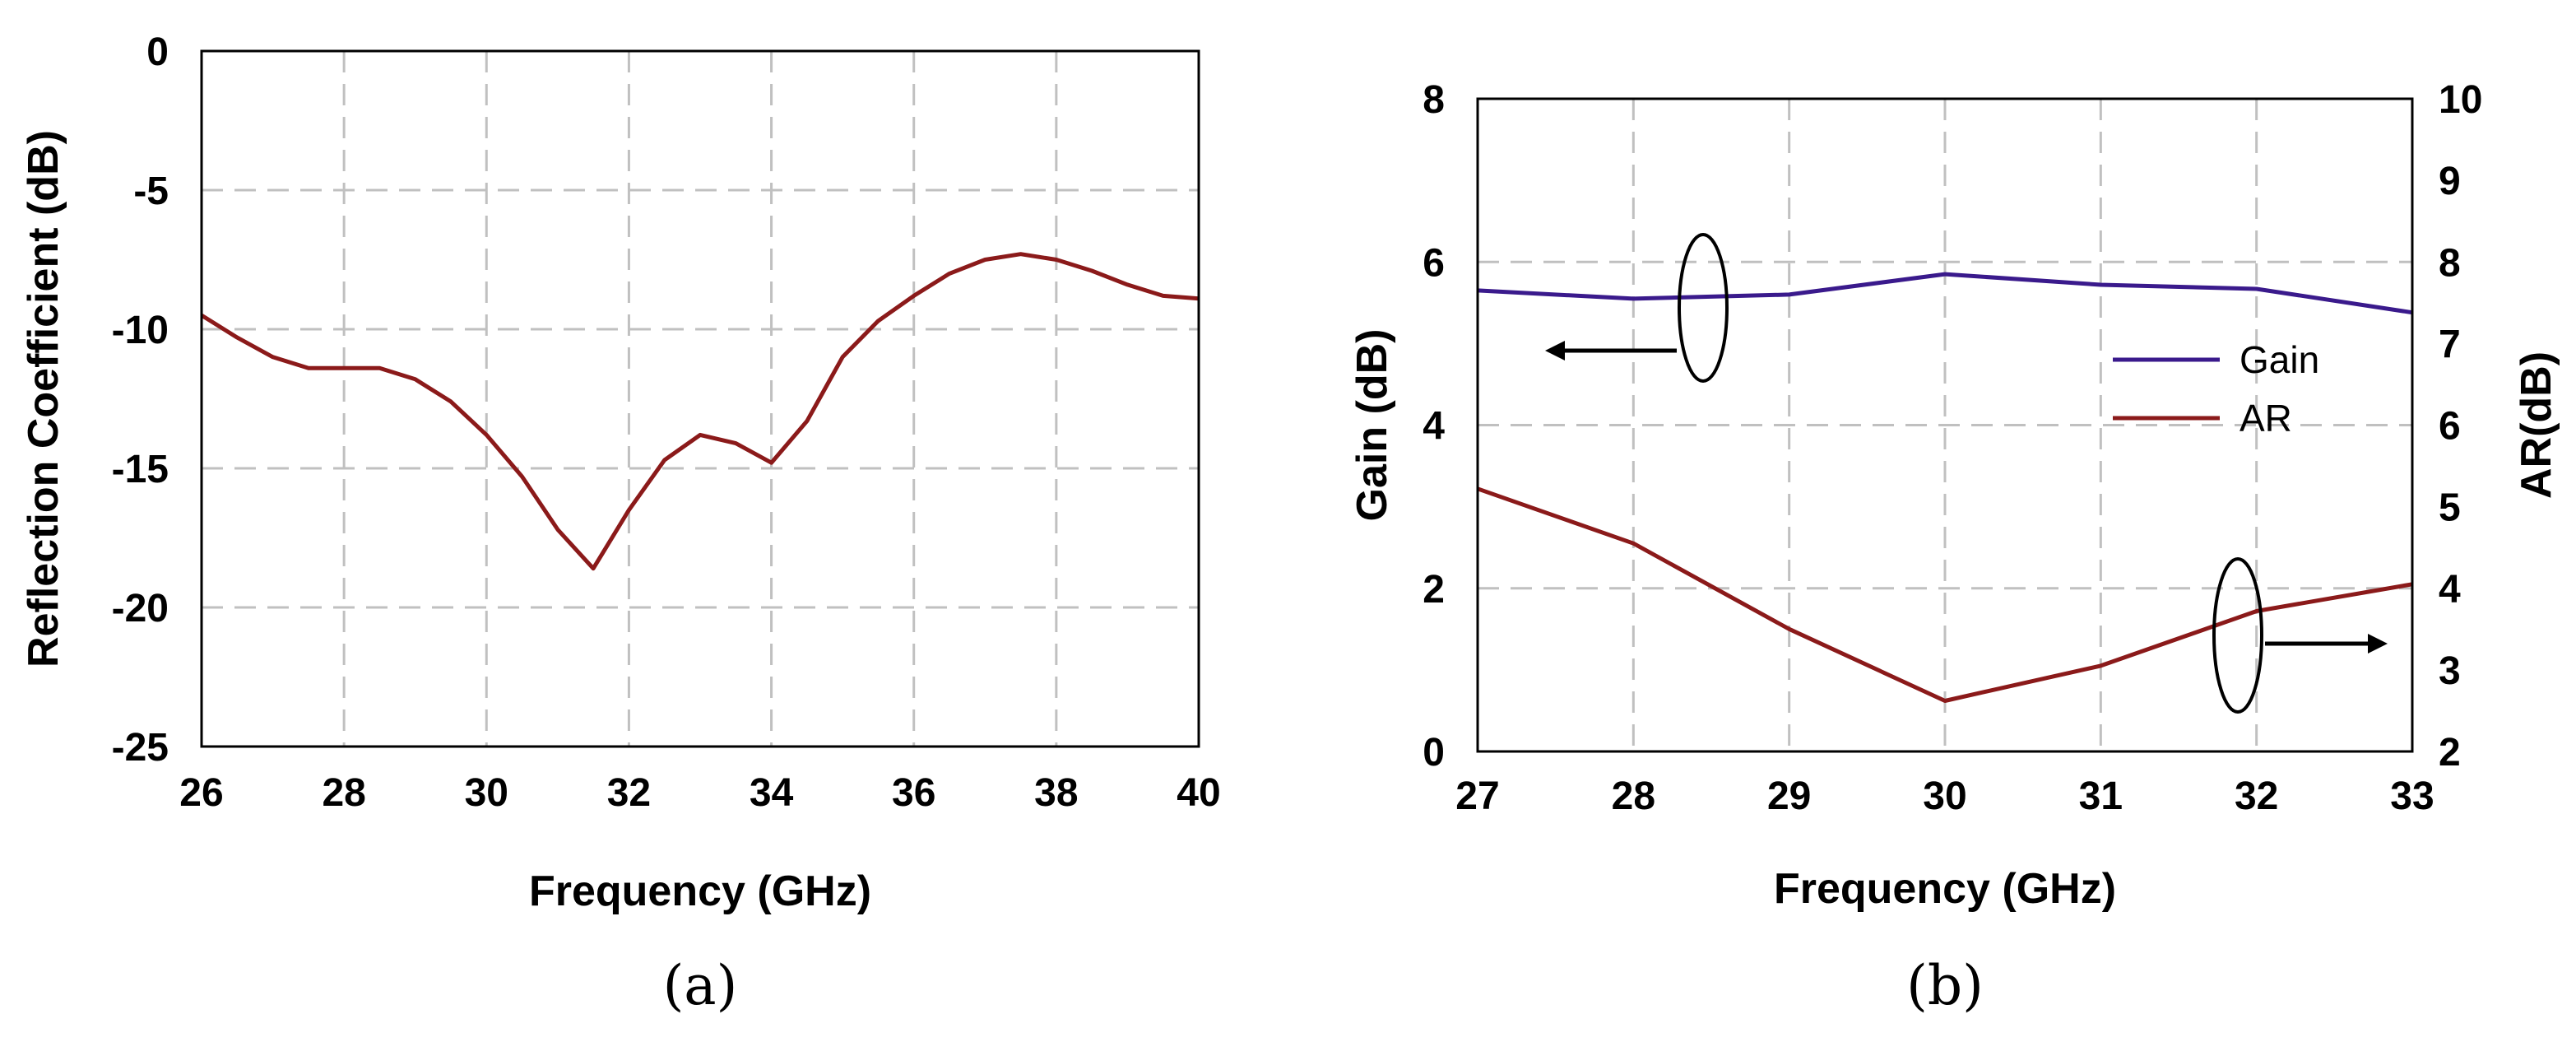 The width and height of the screenshot is (2576, 1042). What do you see at coordinates (2450, 671) in the screenshot?
I see `panel-b-right-y-tick-label: 3` at bounding box center [2450, 671].